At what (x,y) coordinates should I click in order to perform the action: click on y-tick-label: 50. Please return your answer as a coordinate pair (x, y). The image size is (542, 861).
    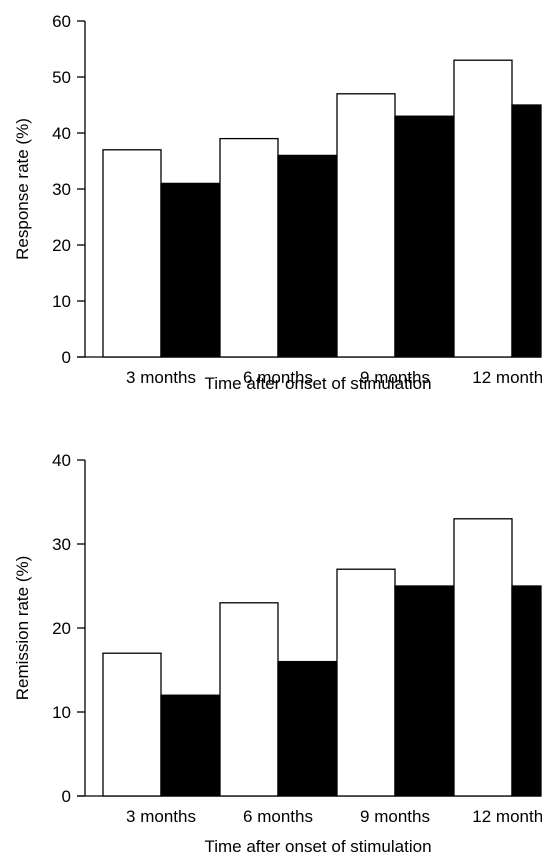
    Looking at the image, I should click on (61, 77).